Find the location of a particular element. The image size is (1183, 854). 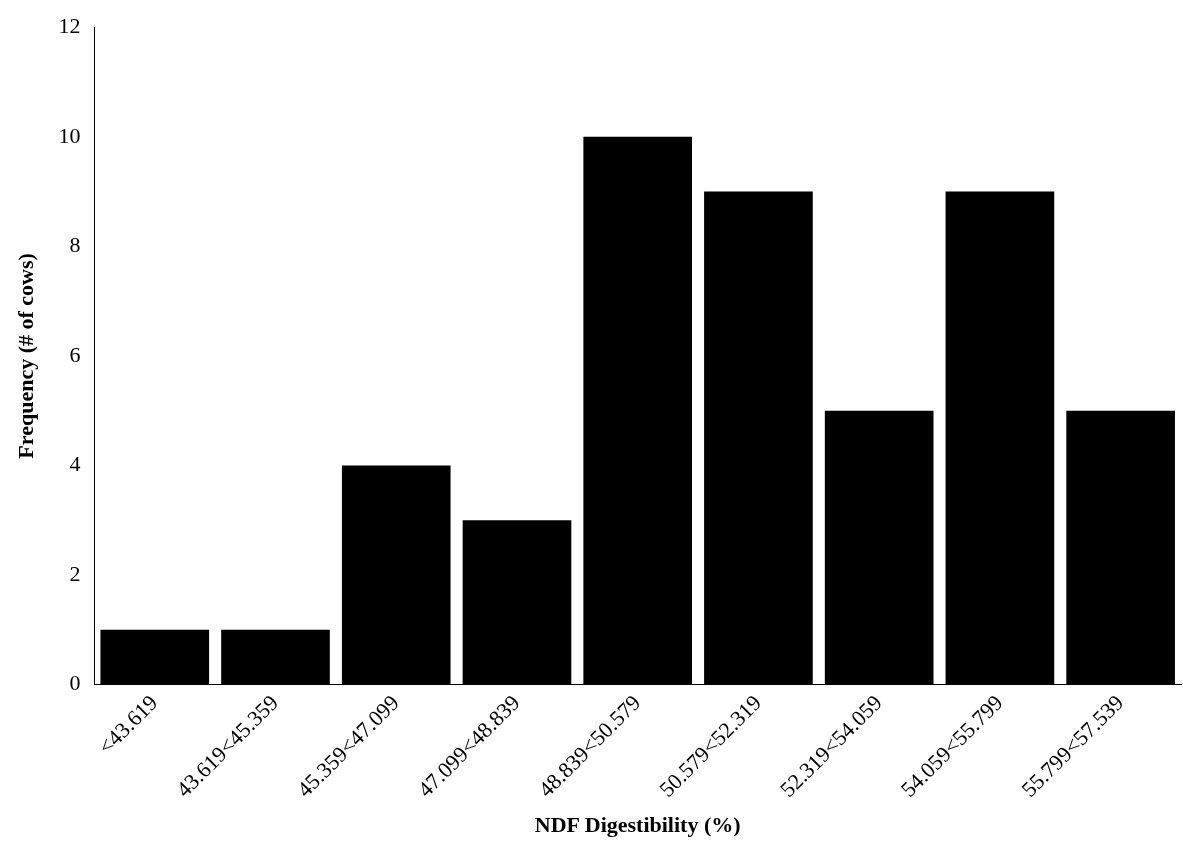

y-tick-label: 12 is located at coordinates (69, 25).